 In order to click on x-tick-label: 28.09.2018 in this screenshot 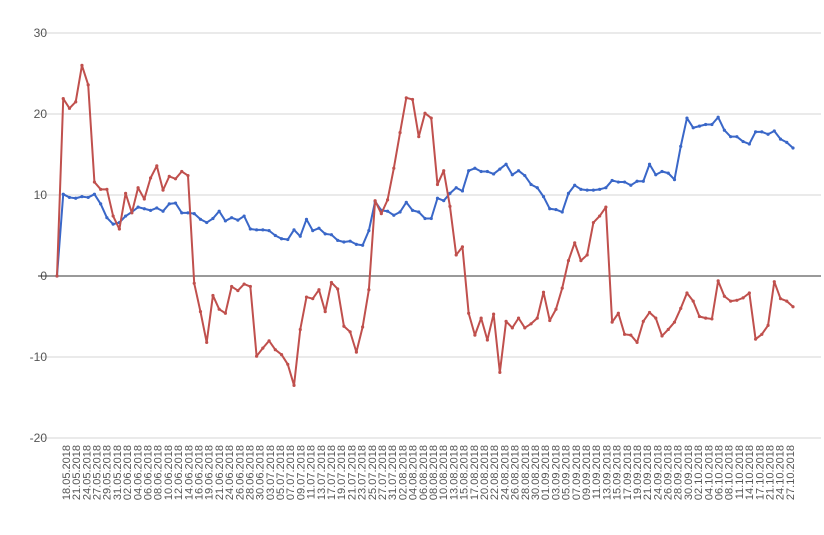, I will do `click(679, 472)`.